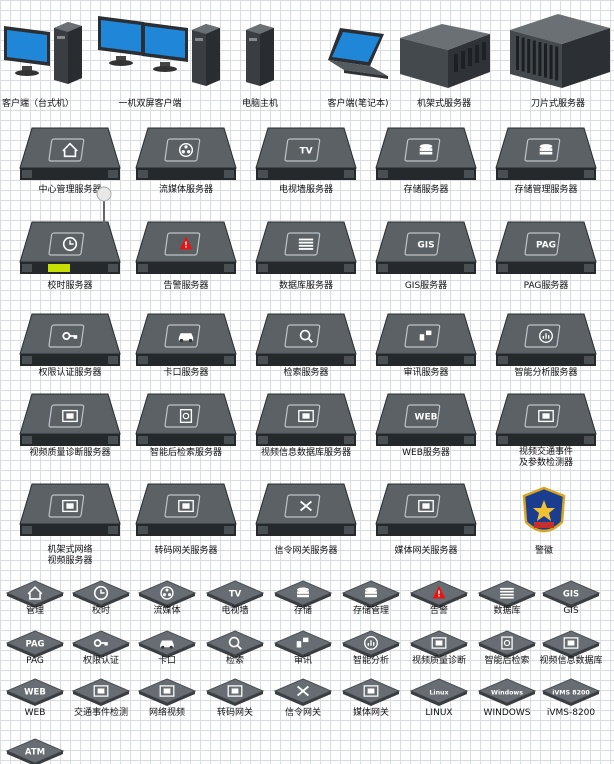 This screenshot has height=764, width=614. I want to click on video-db-icon-tile, so click(571, 644).